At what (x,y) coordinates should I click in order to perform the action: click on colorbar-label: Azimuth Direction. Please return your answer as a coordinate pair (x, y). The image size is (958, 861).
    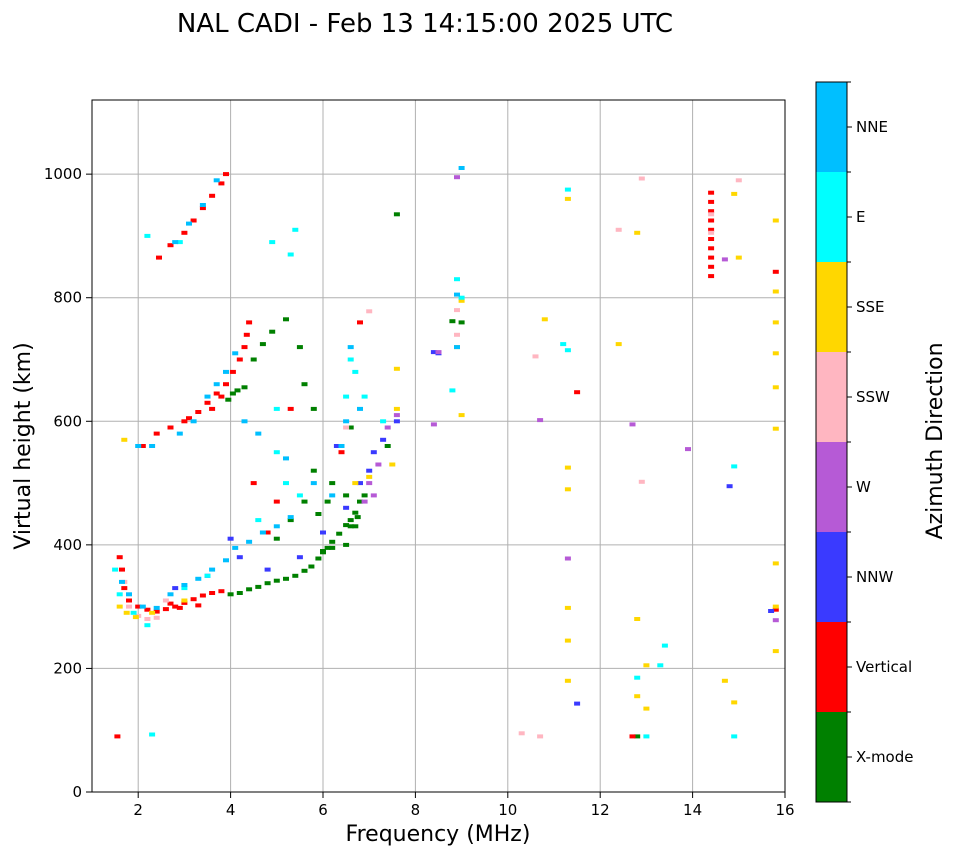
    Looking at the image, I should click on (935, 440).